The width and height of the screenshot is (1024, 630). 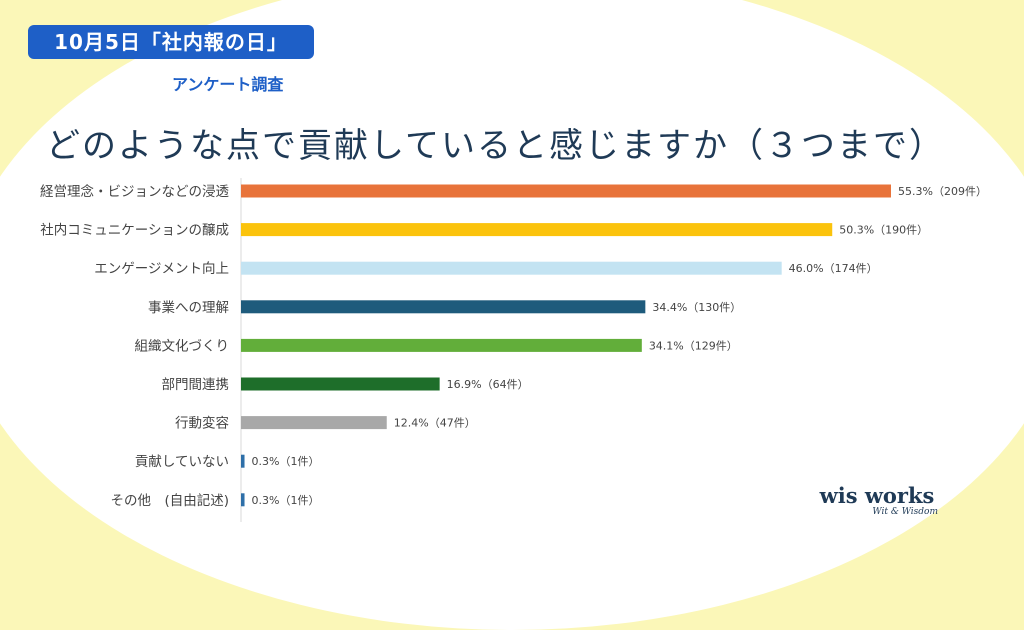 I want to click on category-label: 貢献していない, so click(x=182, y=462).